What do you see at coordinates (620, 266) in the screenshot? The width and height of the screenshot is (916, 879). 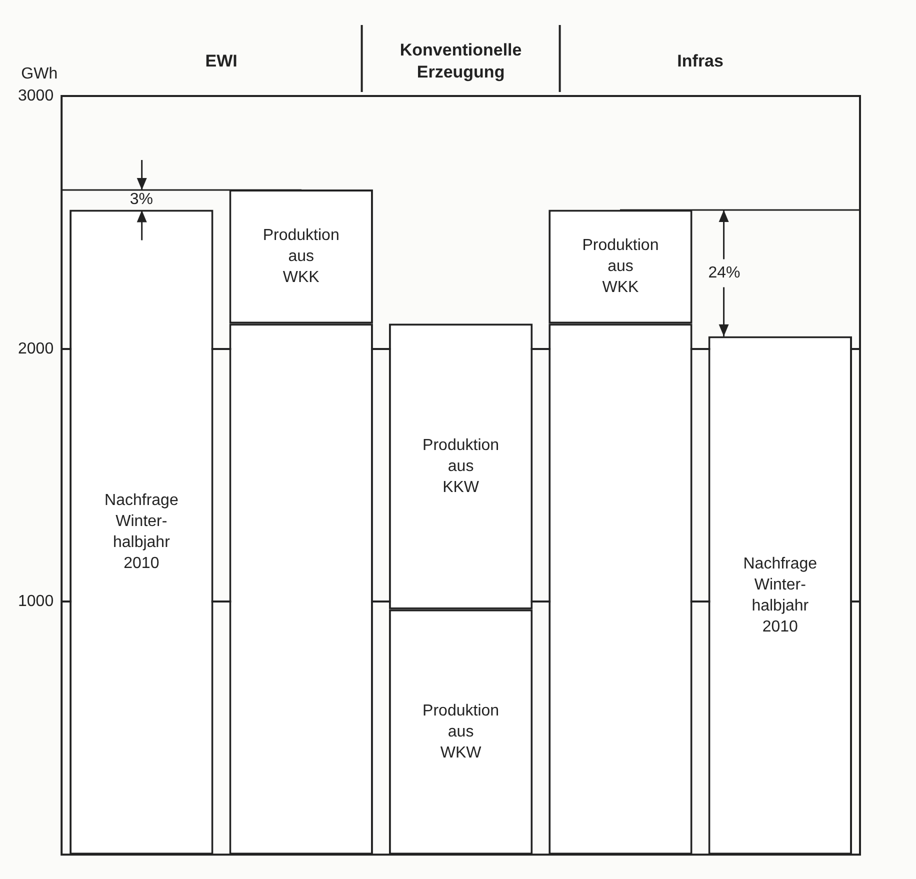 I see `series-label: Produktion aus WKK` at bounding box center [620, 266].